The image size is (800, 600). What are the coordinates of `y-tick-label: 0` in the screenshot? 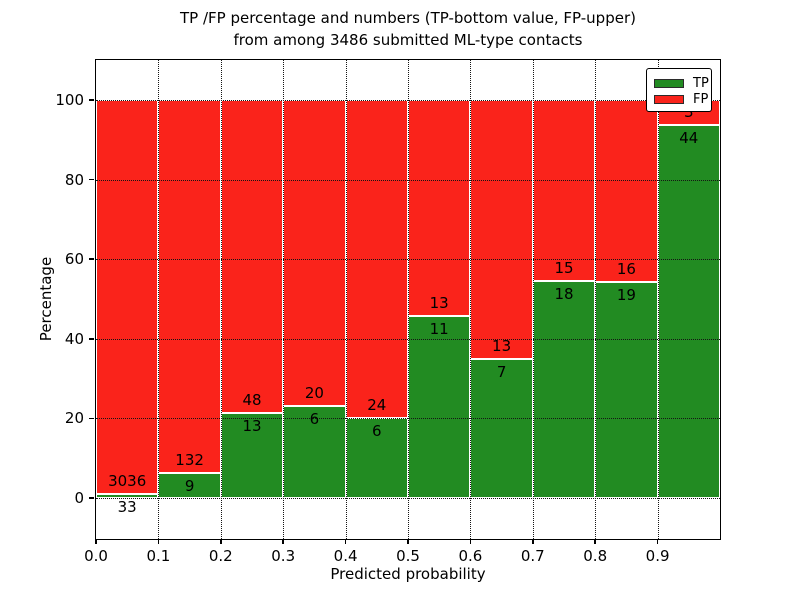 It's located at (79, 498).